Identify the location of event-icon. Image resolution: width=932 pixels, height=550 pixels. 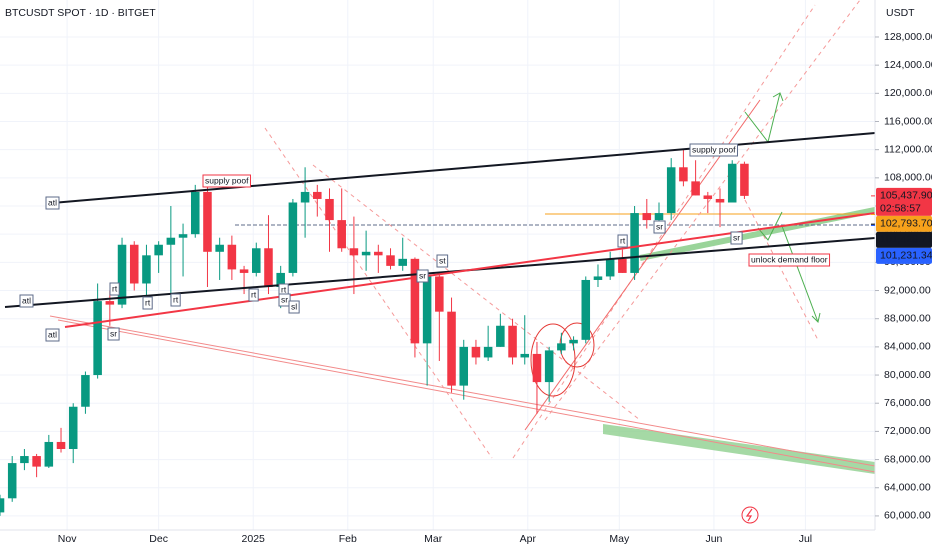
(750, 515).